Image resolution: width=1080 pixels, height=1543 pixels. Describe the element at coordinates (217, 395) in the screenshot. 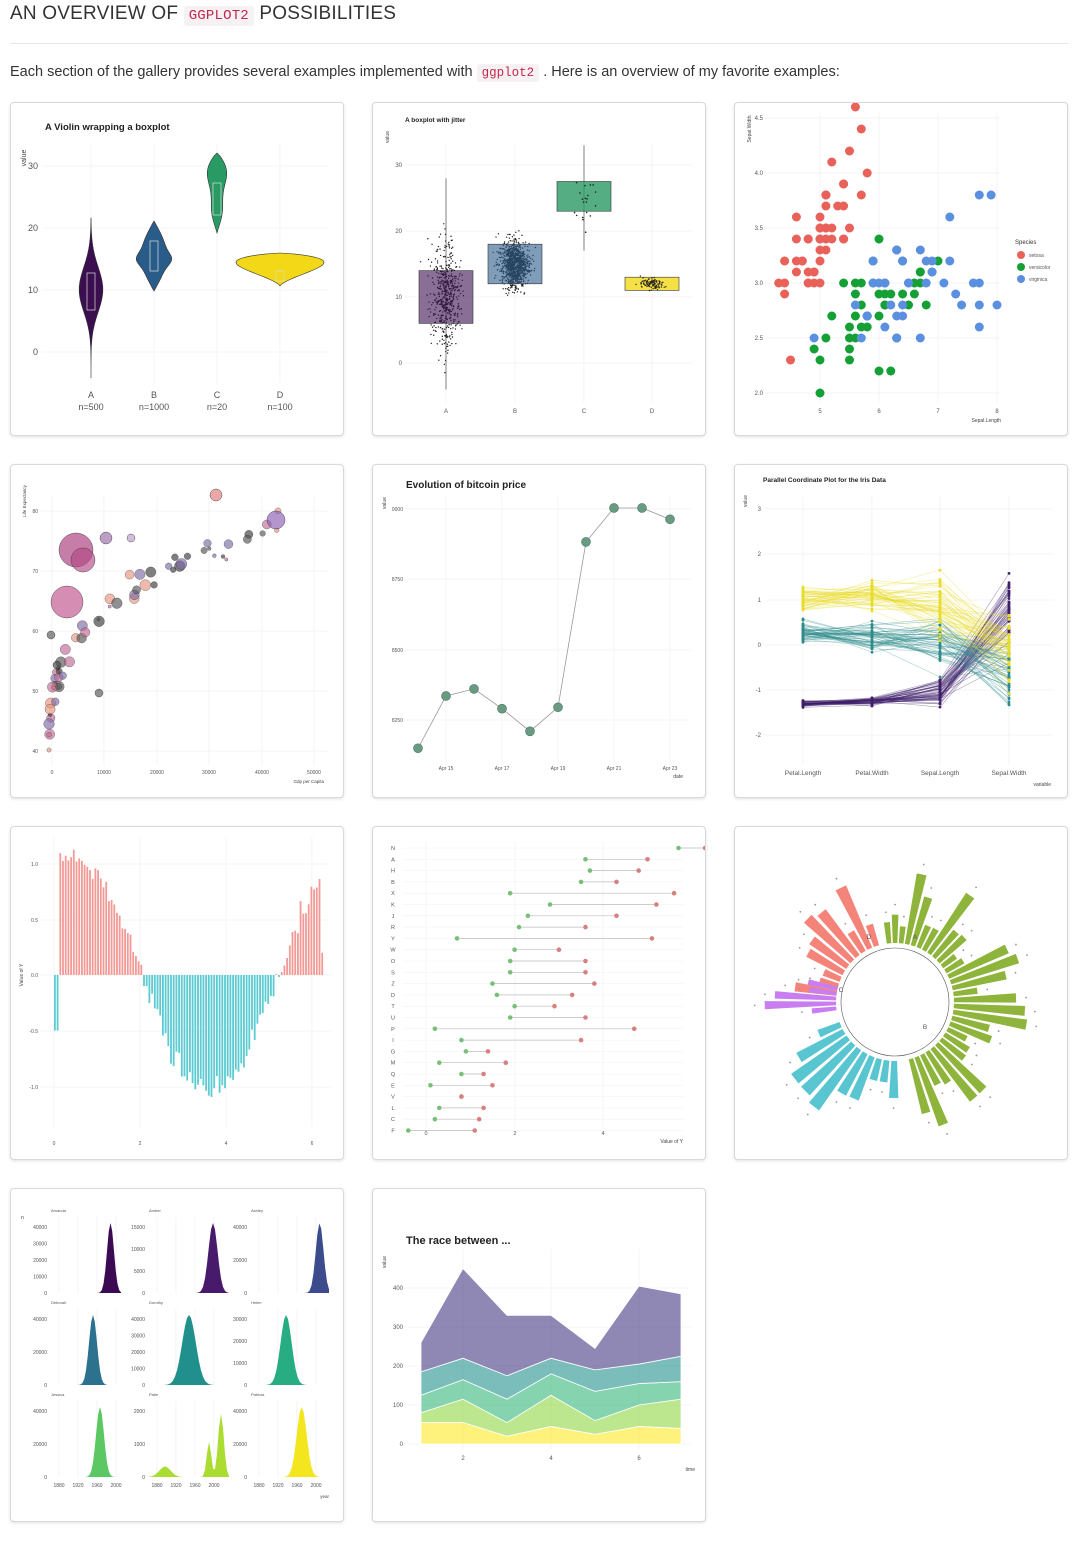

I see `violin-group-label: C` at that location.